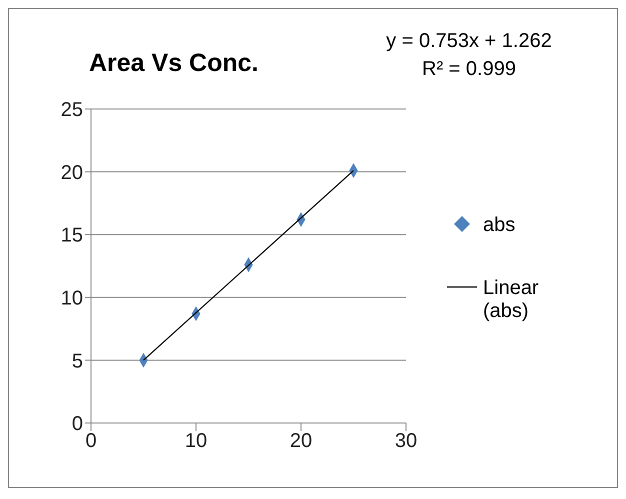 The image size is (626, 499). Describe the element at coordinates (511, 300) in the screenshot. I see `legend-label: Linear (abs)` at that location.